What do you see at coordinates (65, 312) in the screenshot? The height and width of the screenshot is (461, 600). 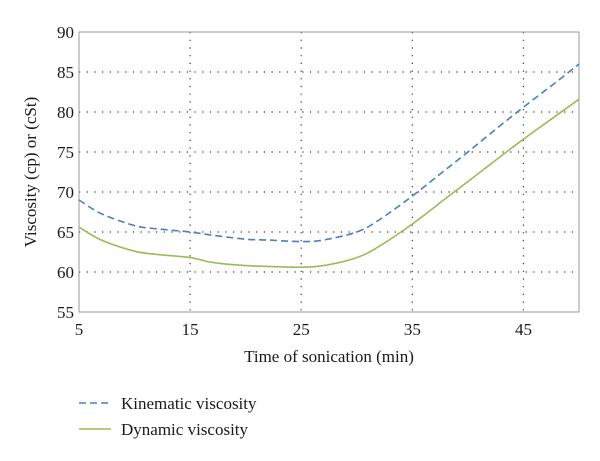 I see `y-tick-label: 55` at bounding box center [65, 312].